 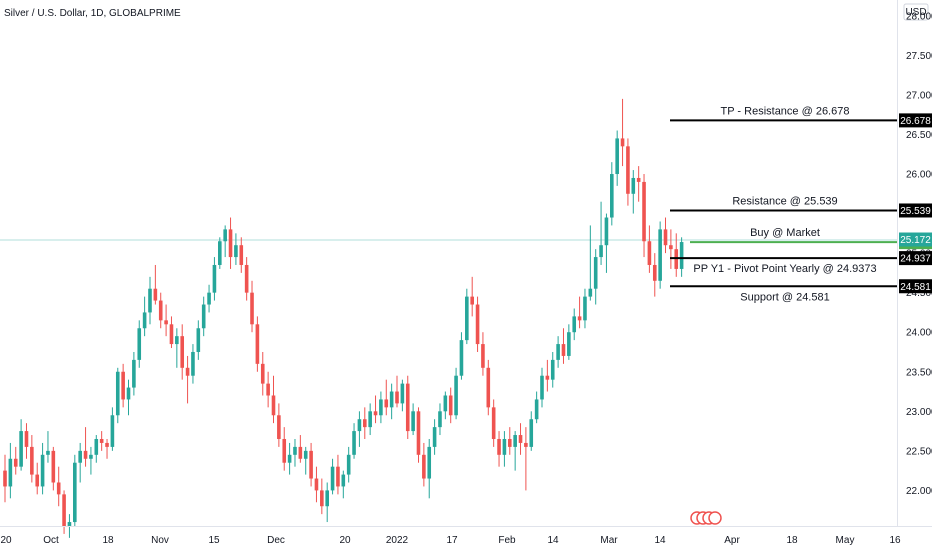 I want to click on dividend-icons, so click(x=706, y=518).